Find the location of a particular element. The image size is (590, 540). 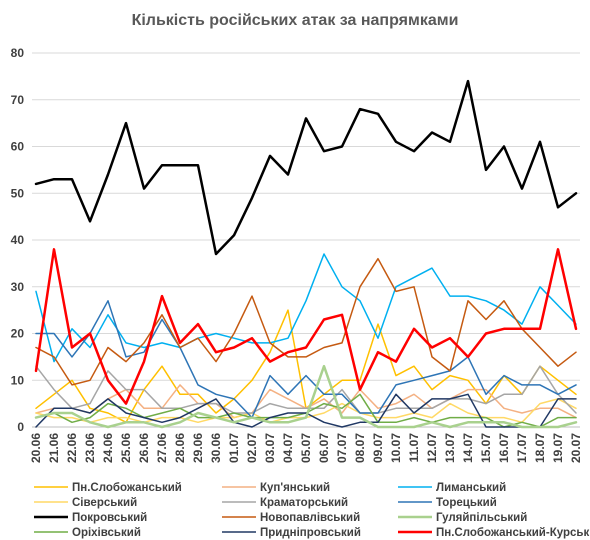

legend-label: Пн.Слобожанський-Курський is located at coordinates (513, 533).